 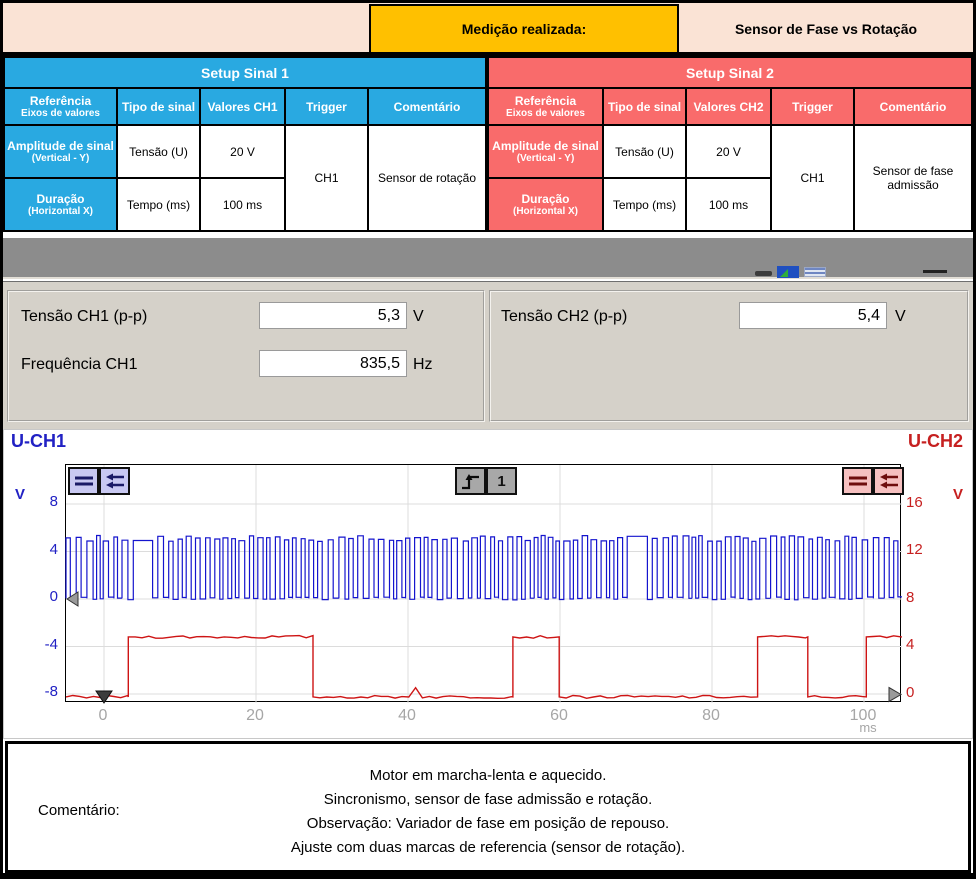 What do you see at coordinates (51, 644) in the screenshot?
I see `left-axis-tick: -4` at bounding box center [51, 644].